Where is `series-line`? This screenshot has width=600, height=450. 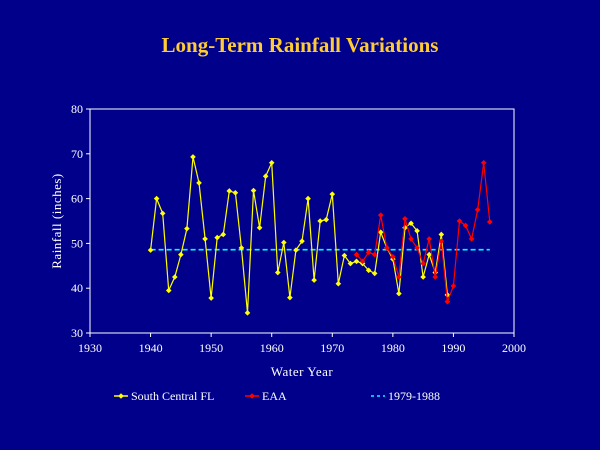
series-line is located at coordinates (423, 232).